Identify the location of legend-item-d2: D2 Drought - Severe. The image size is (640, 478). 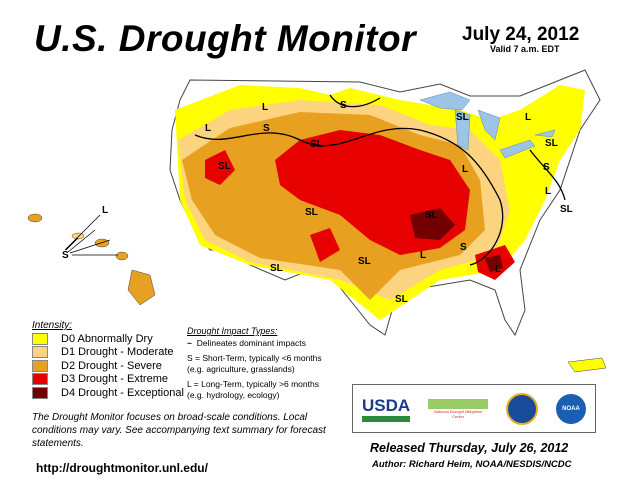
(97, 366).